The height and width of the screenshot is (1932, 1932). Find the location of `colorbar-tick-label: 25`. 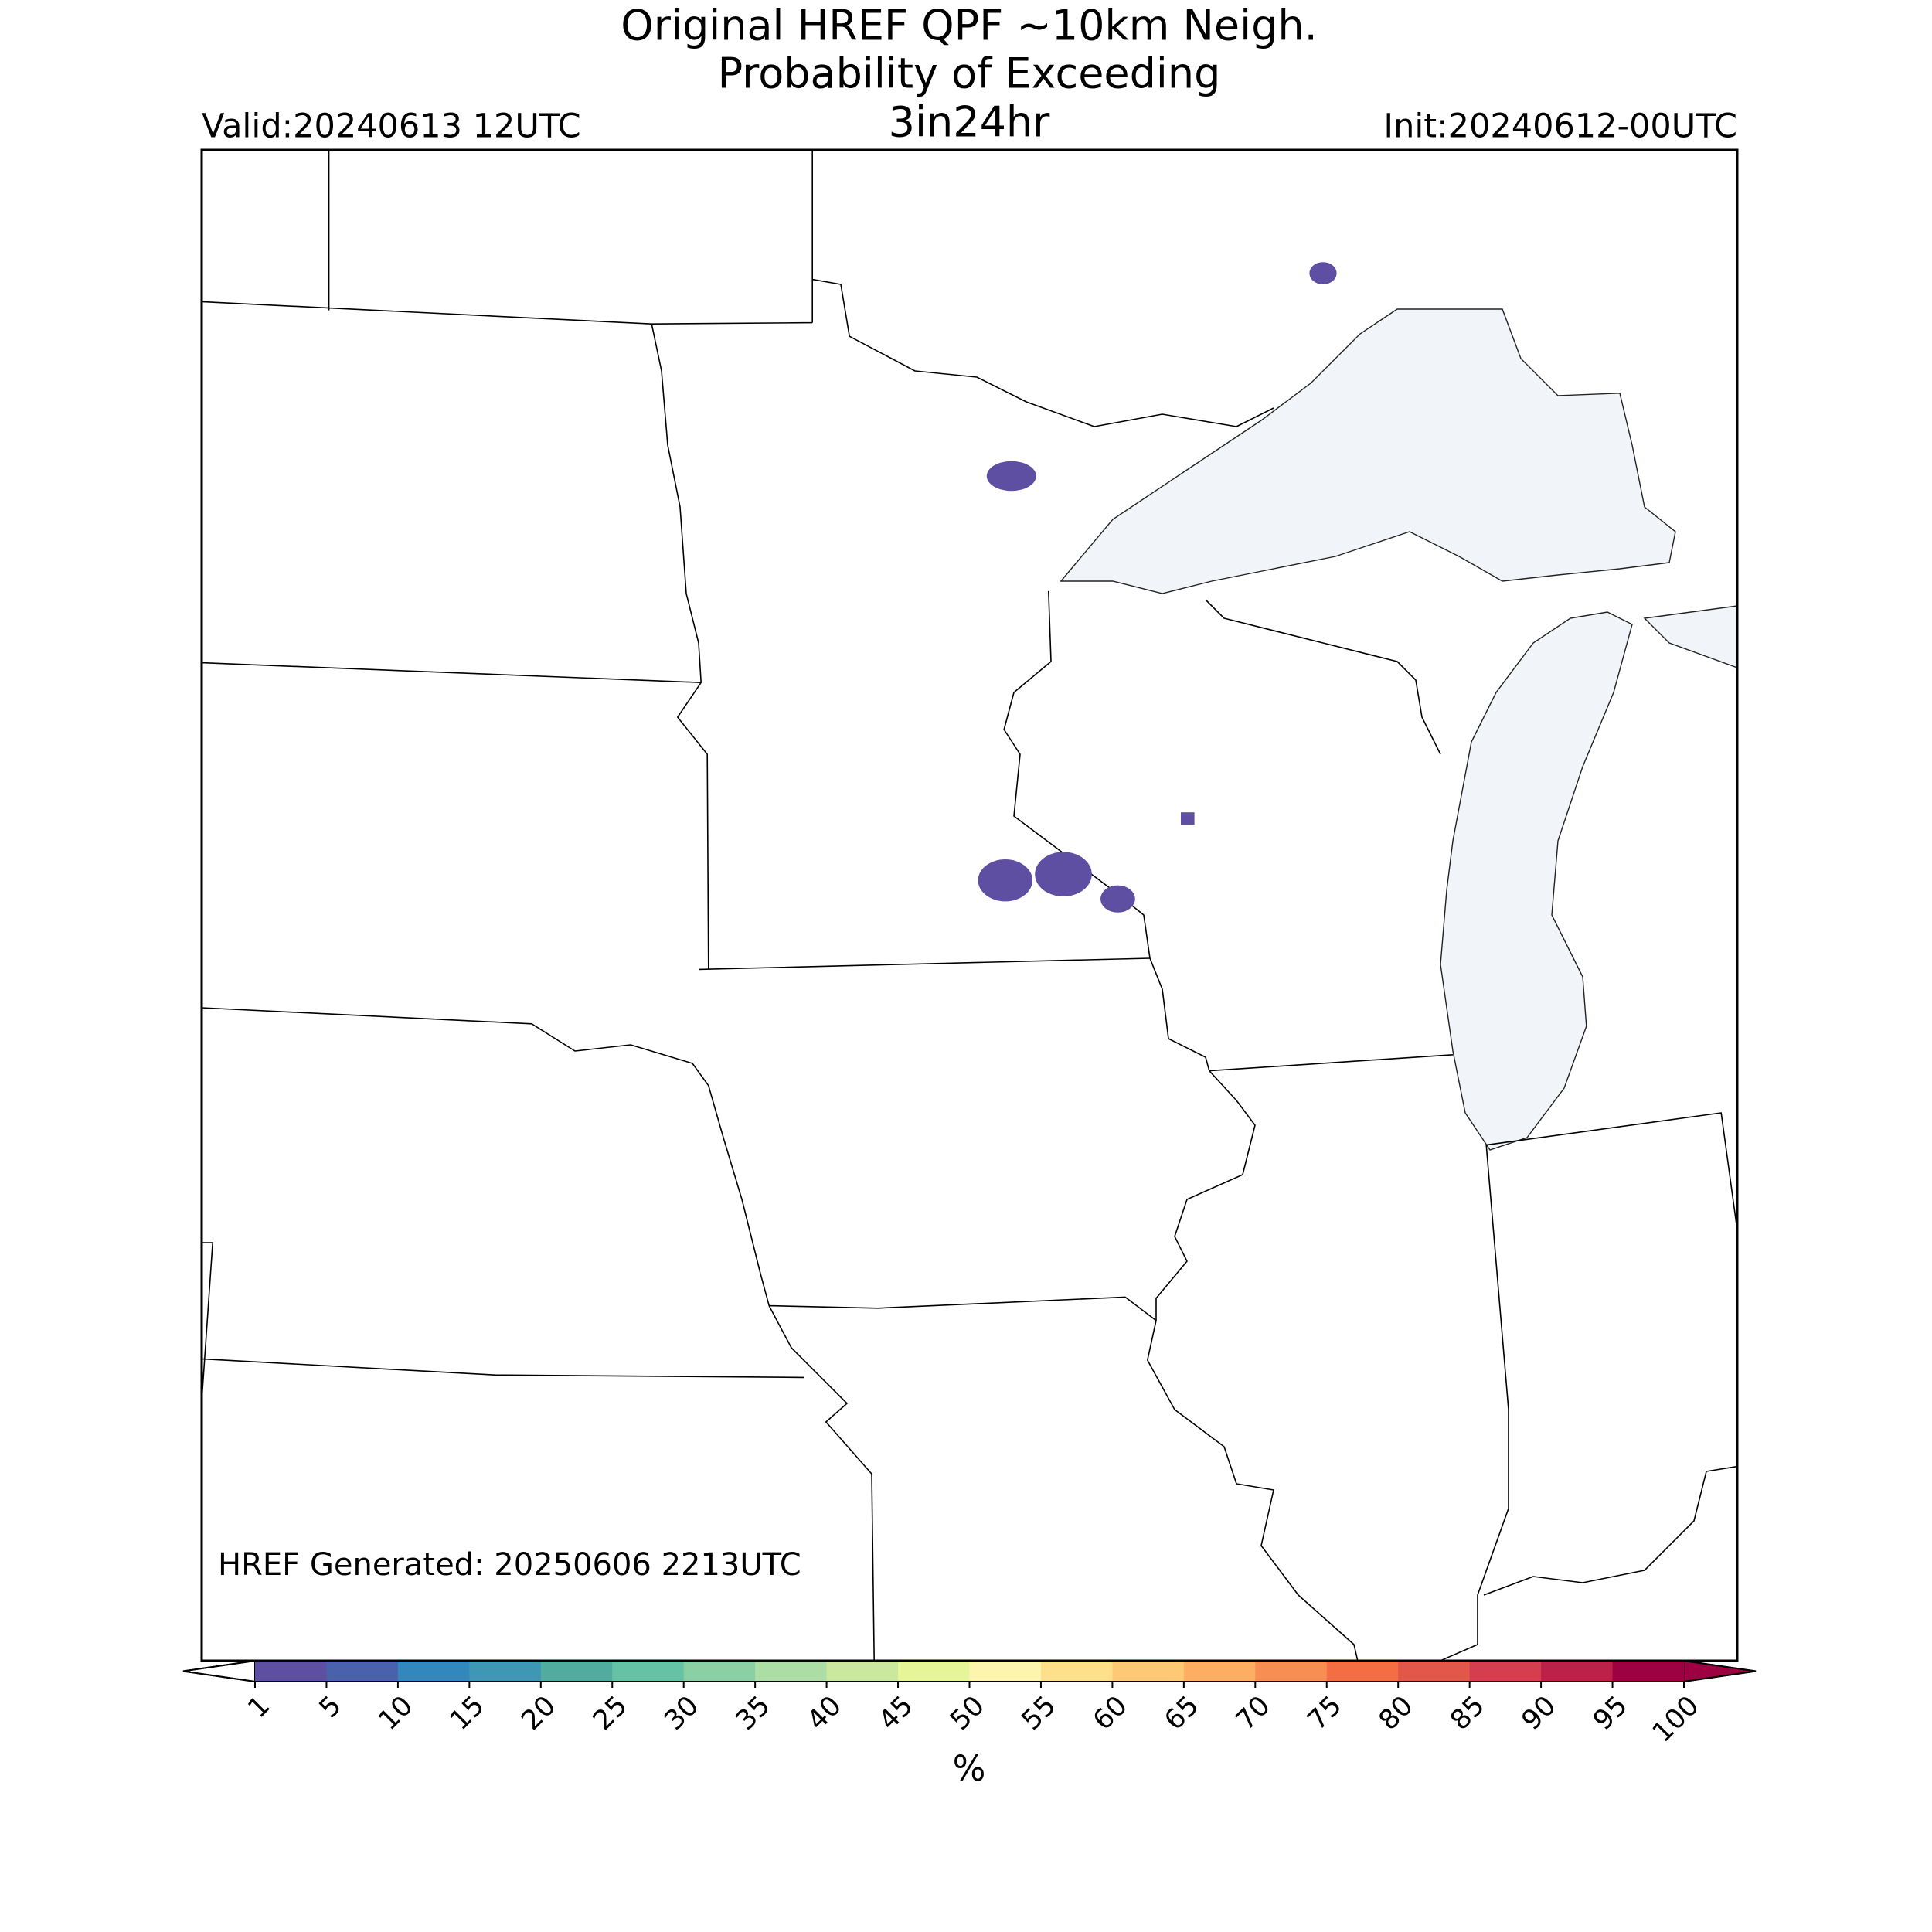

colorbar-tick-label: 25 is located at coordinates (610, 1713).